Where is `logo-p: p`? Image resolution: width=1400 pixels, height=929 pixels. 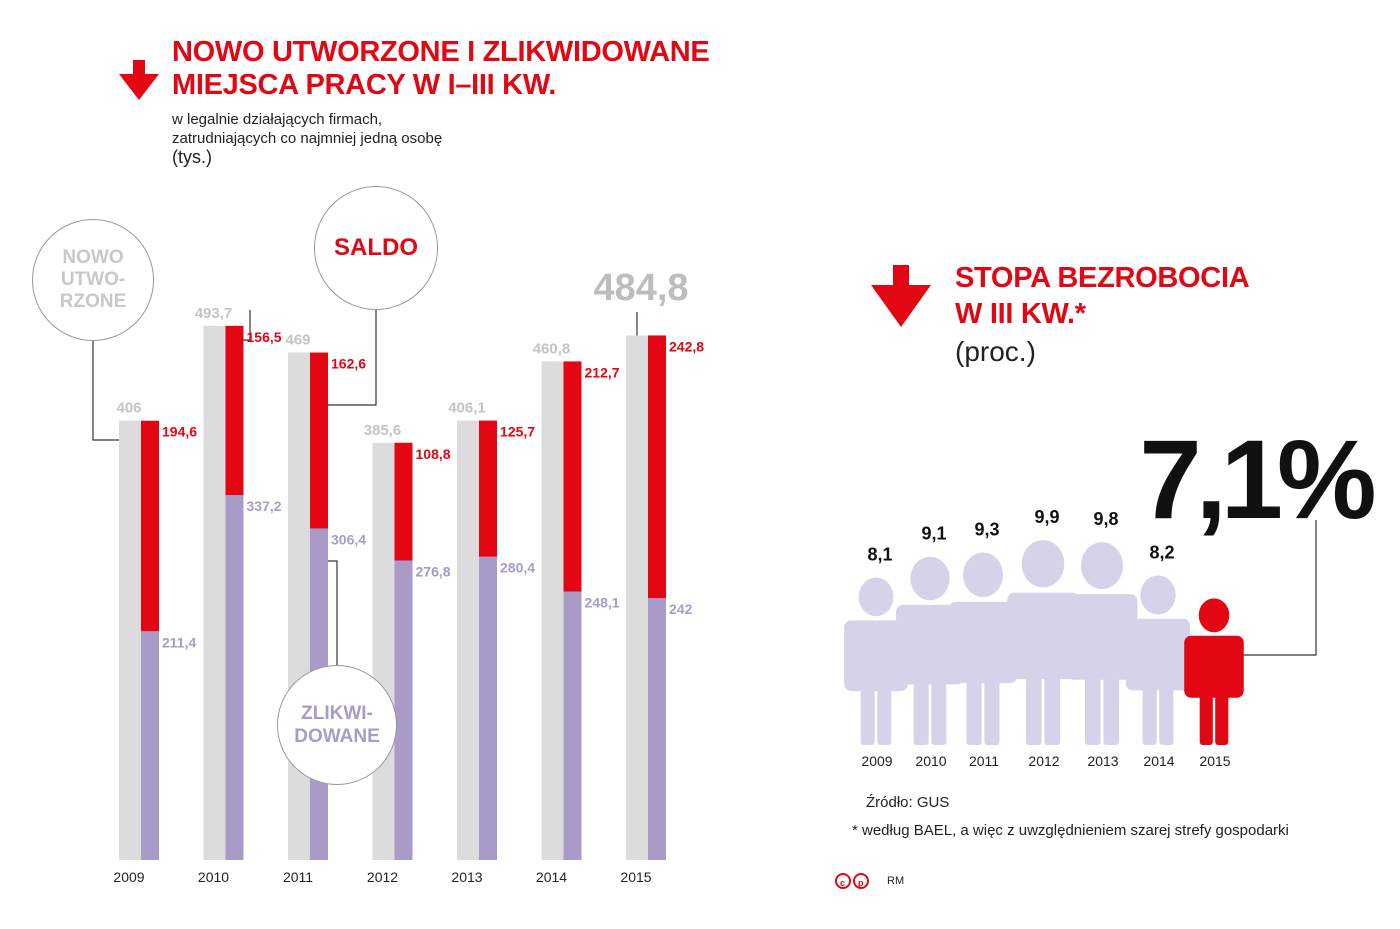 logo-p: p is located at coordinates (861, 883).